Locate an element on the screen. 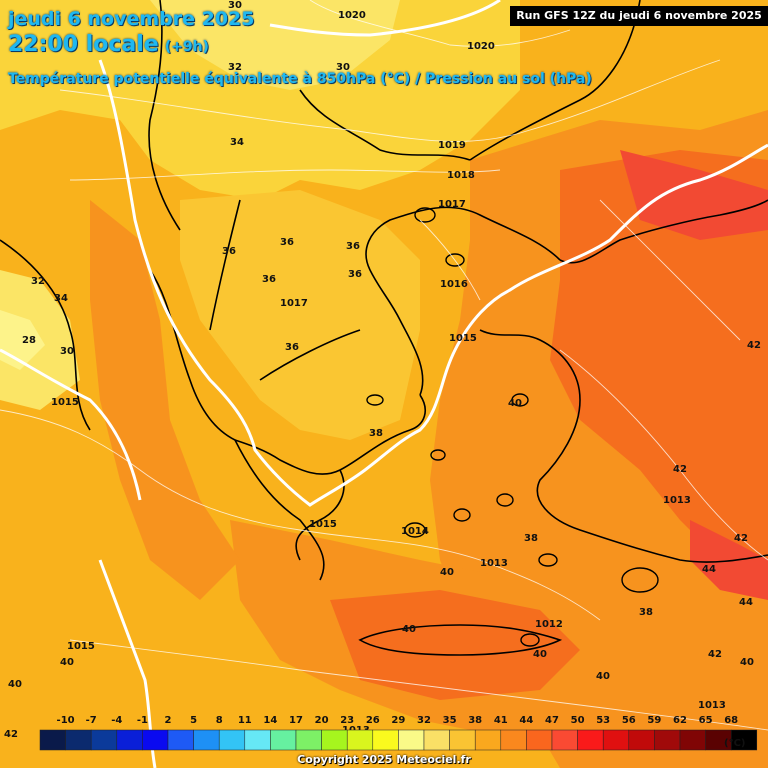 Image resolution: width=768 pixels, height=768 pixels. pressure-label: 1016 is located at coordinates (454, 284).